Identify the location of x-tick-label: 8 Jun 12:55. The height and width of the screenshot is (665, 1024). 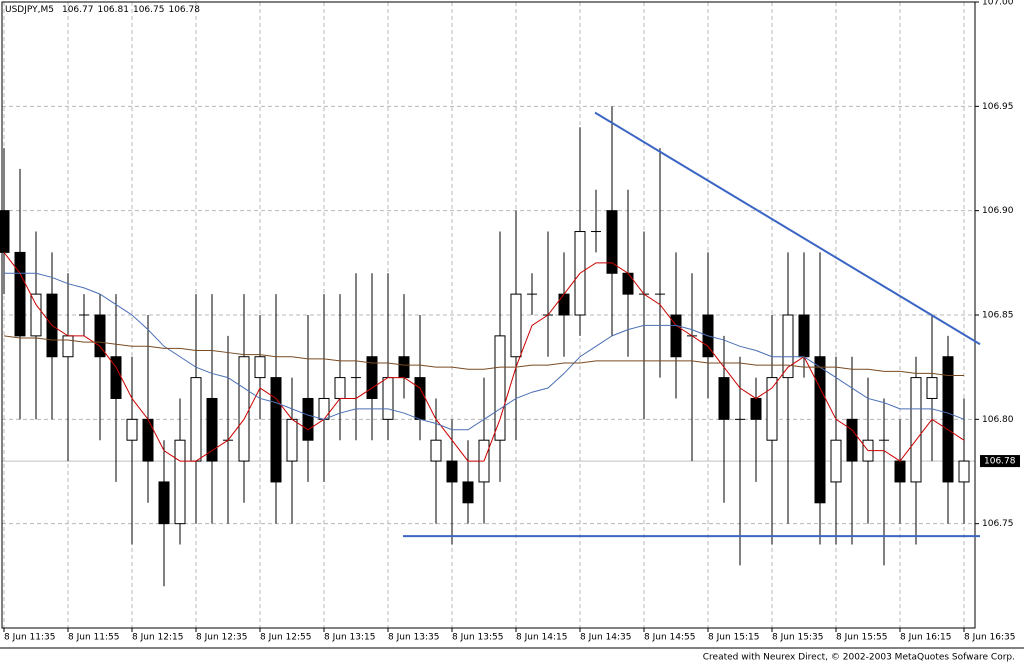
(285, 638).